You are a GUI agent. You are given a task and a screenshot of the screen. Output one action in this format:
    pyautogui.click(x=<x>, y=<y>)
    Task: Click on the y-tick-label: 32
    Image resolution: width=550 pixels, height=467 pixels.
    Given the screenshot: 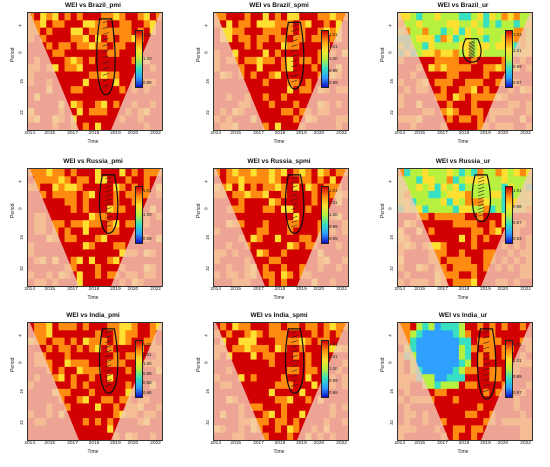 What is the action you would take?
    pyautogui.click(x=207, y=268)
    